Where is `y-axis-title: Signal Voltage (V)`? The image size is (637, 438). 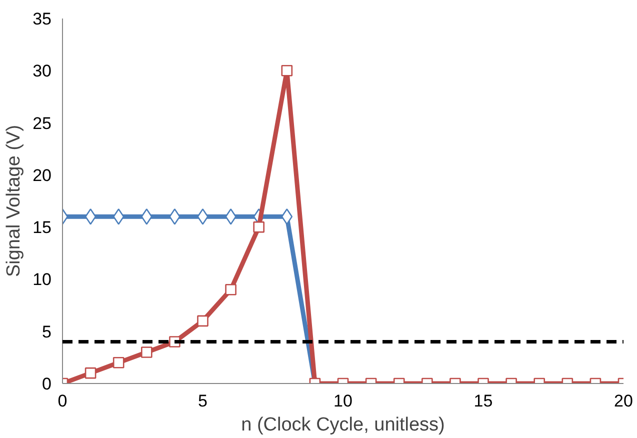 y-axis-title: Signal Voltage (V) is located at coordinates (14, 201).